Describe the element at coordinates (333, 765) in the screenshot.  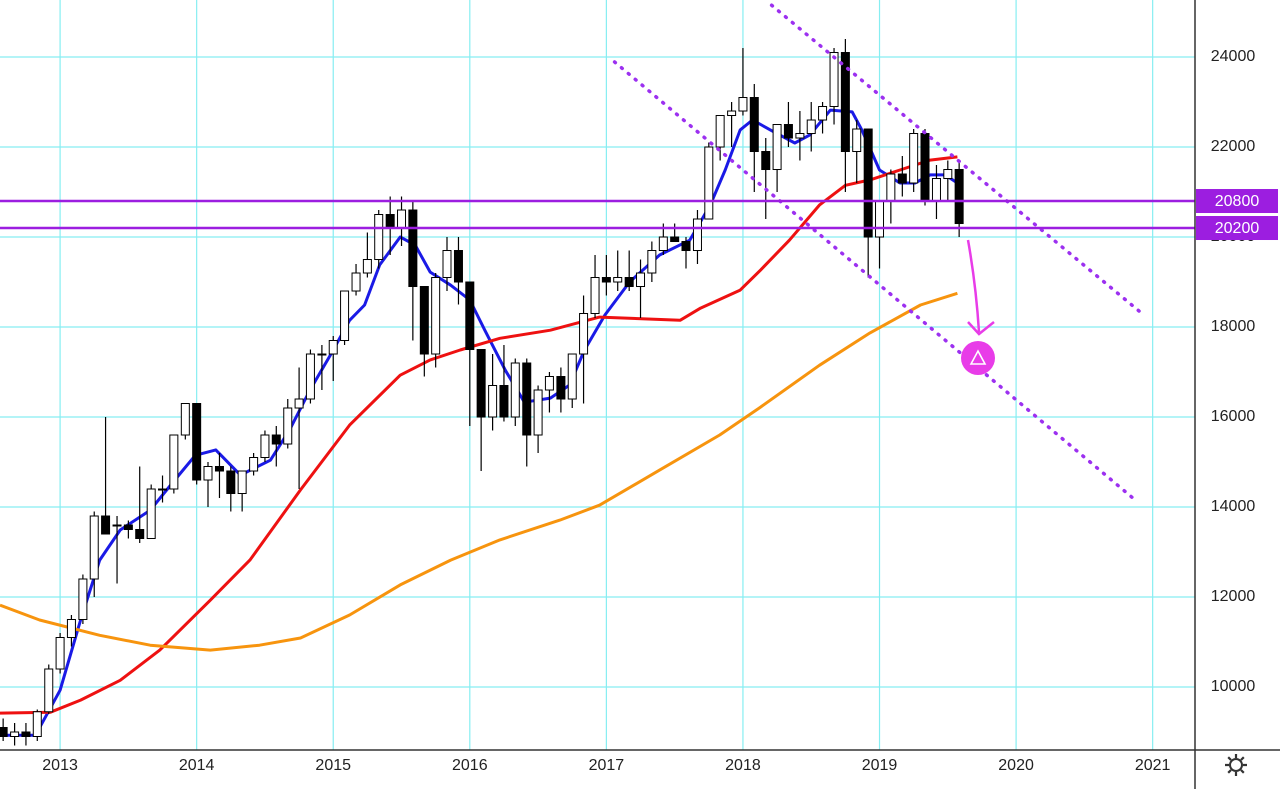
I see `x-tick-label: 2015` at that location.